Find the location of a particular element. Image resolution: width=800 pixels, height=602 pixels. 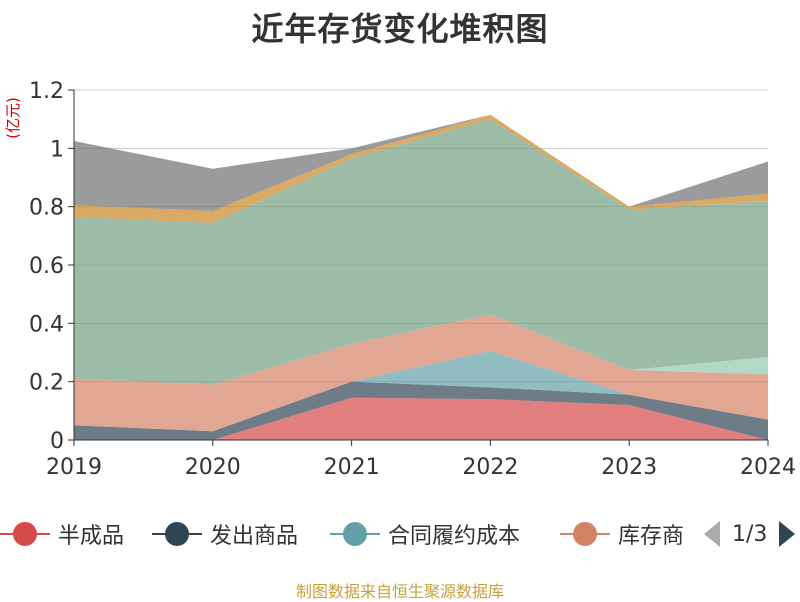

legend-label: 半成品 is located at coordinates (91, 536).